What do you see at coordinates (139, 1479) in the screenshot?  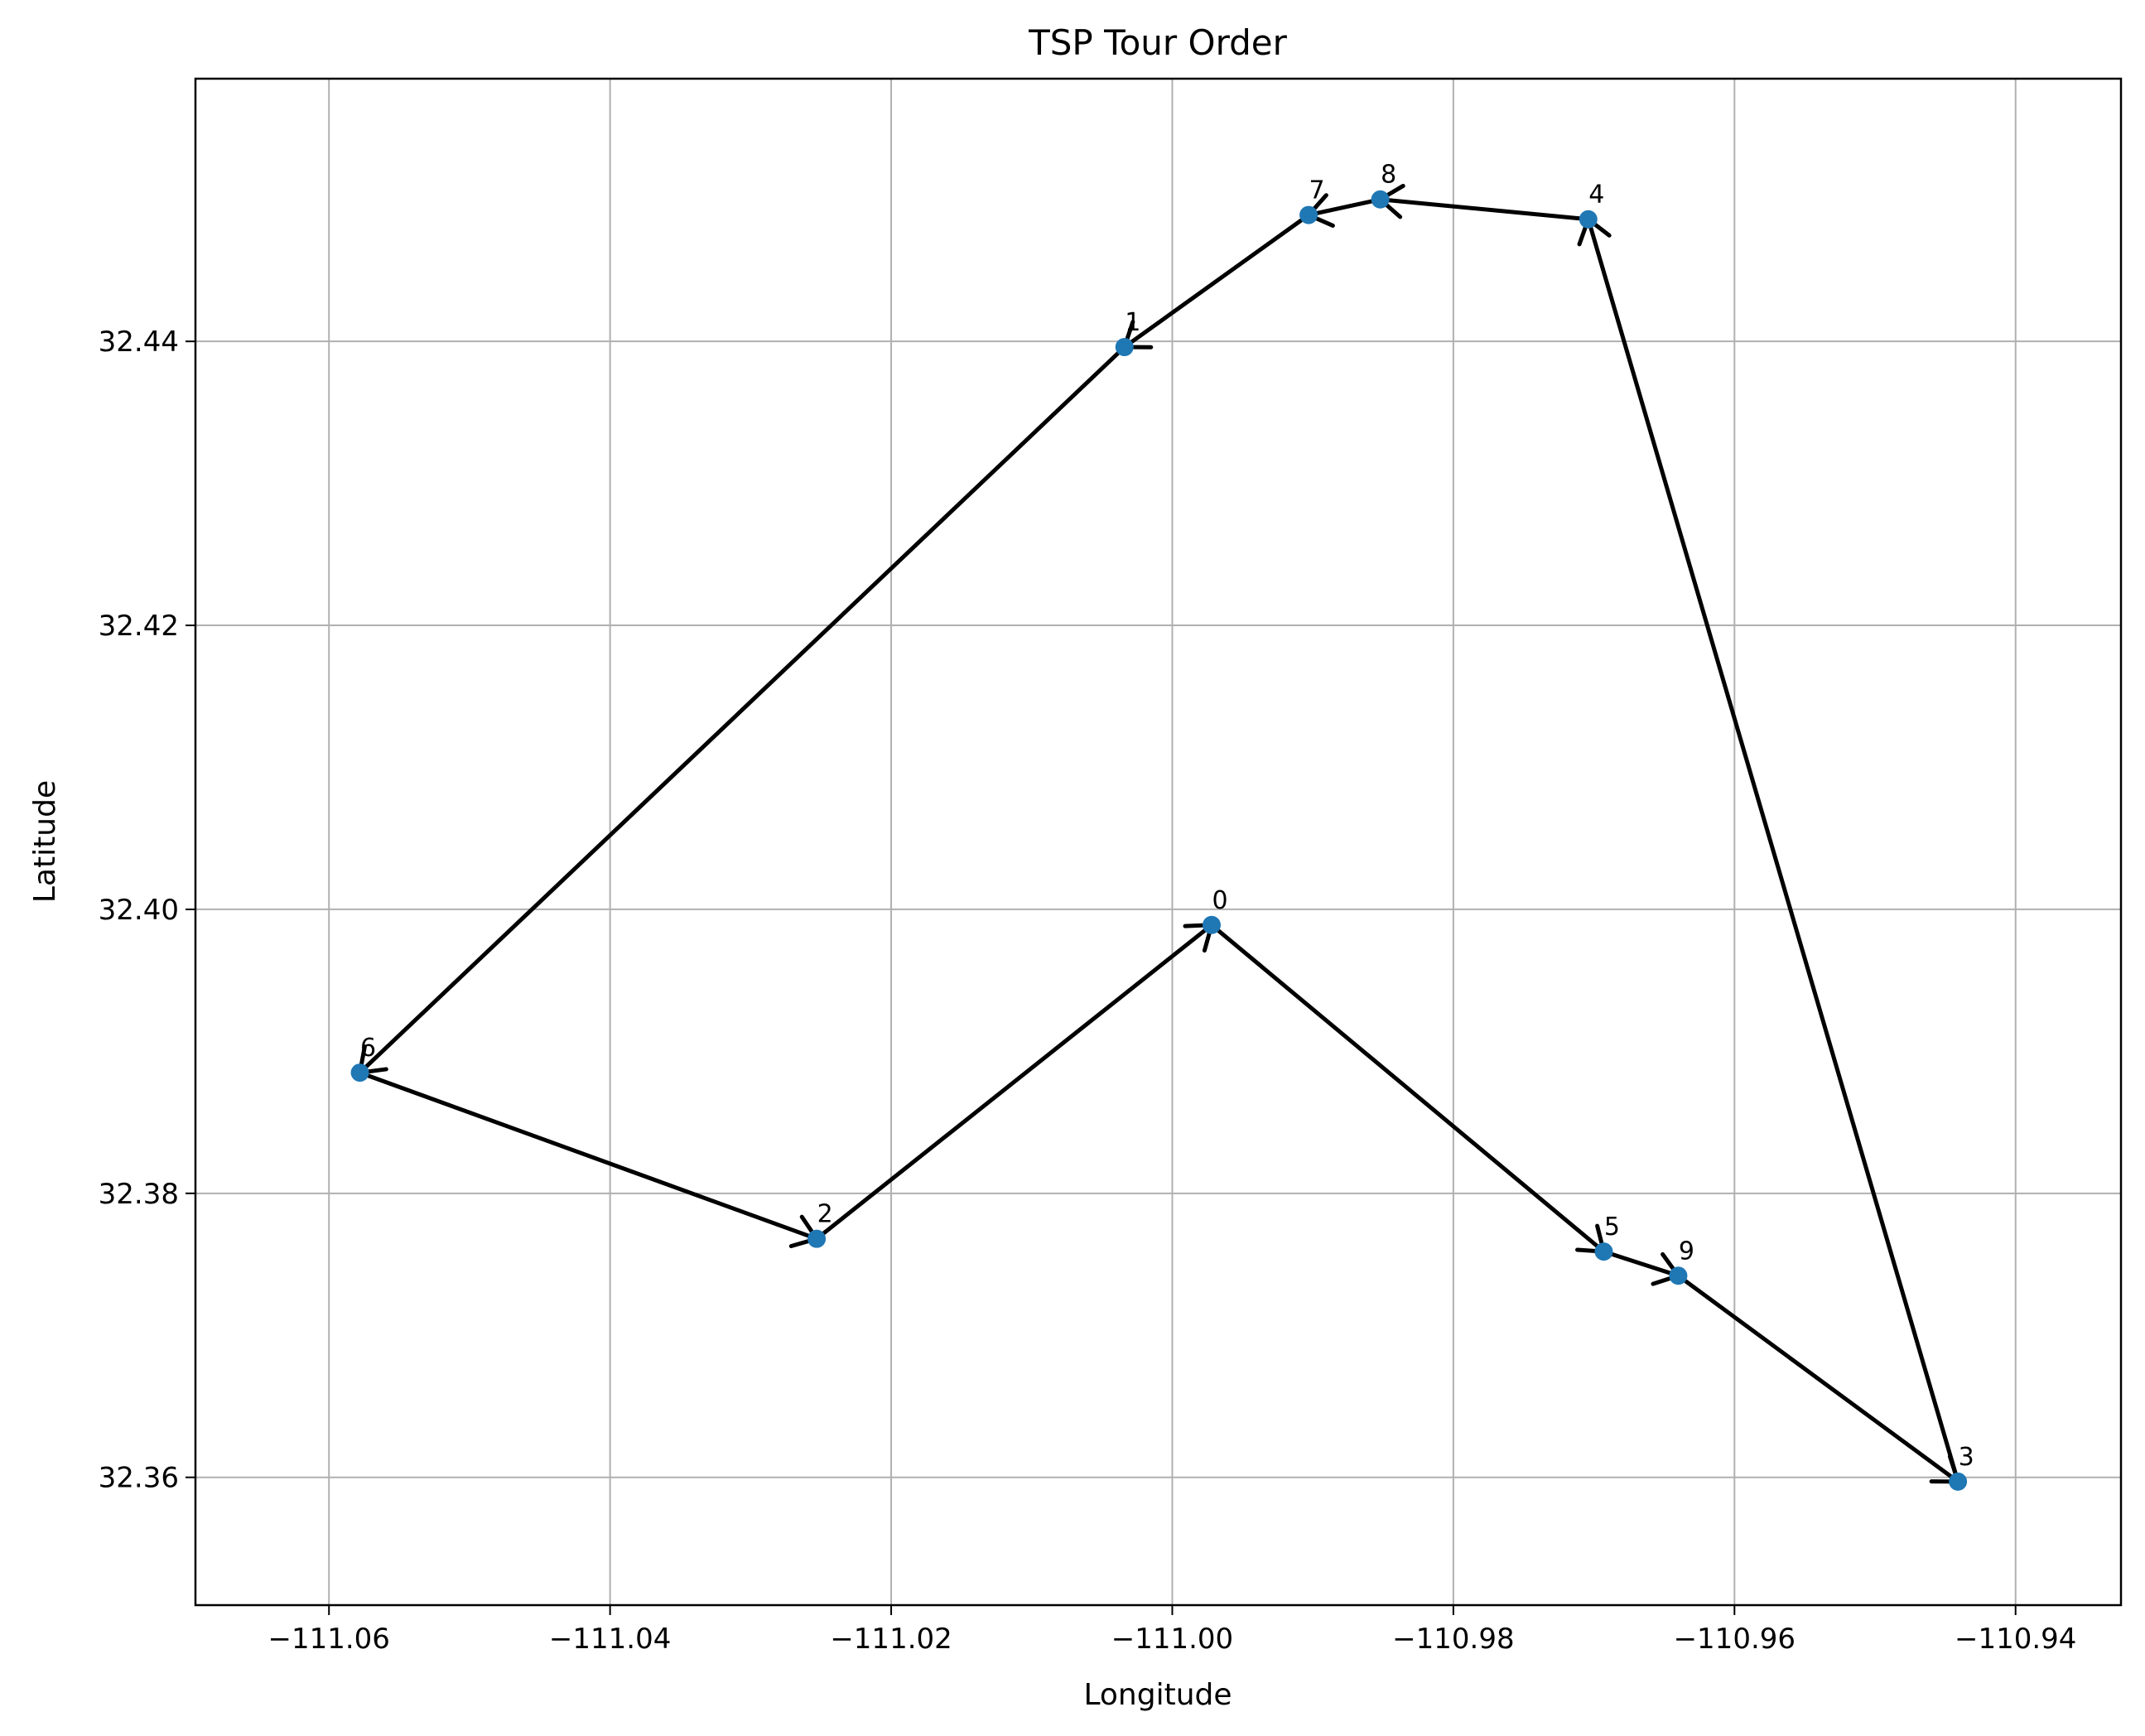 I see `y-tick-label: 32.36` at bounding box center [139, 1479].